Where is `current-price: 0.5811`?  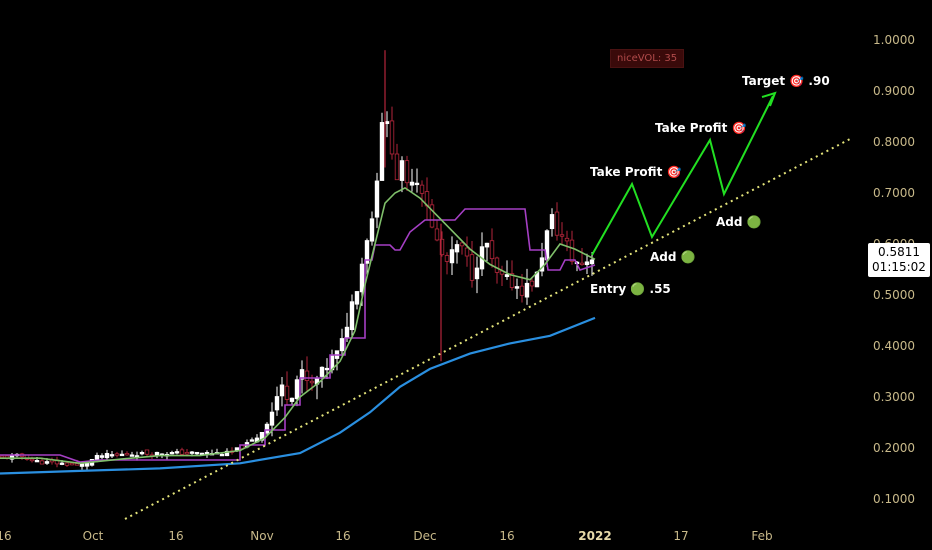 current-price: 0.5811 is located at coordinates (899, 252).